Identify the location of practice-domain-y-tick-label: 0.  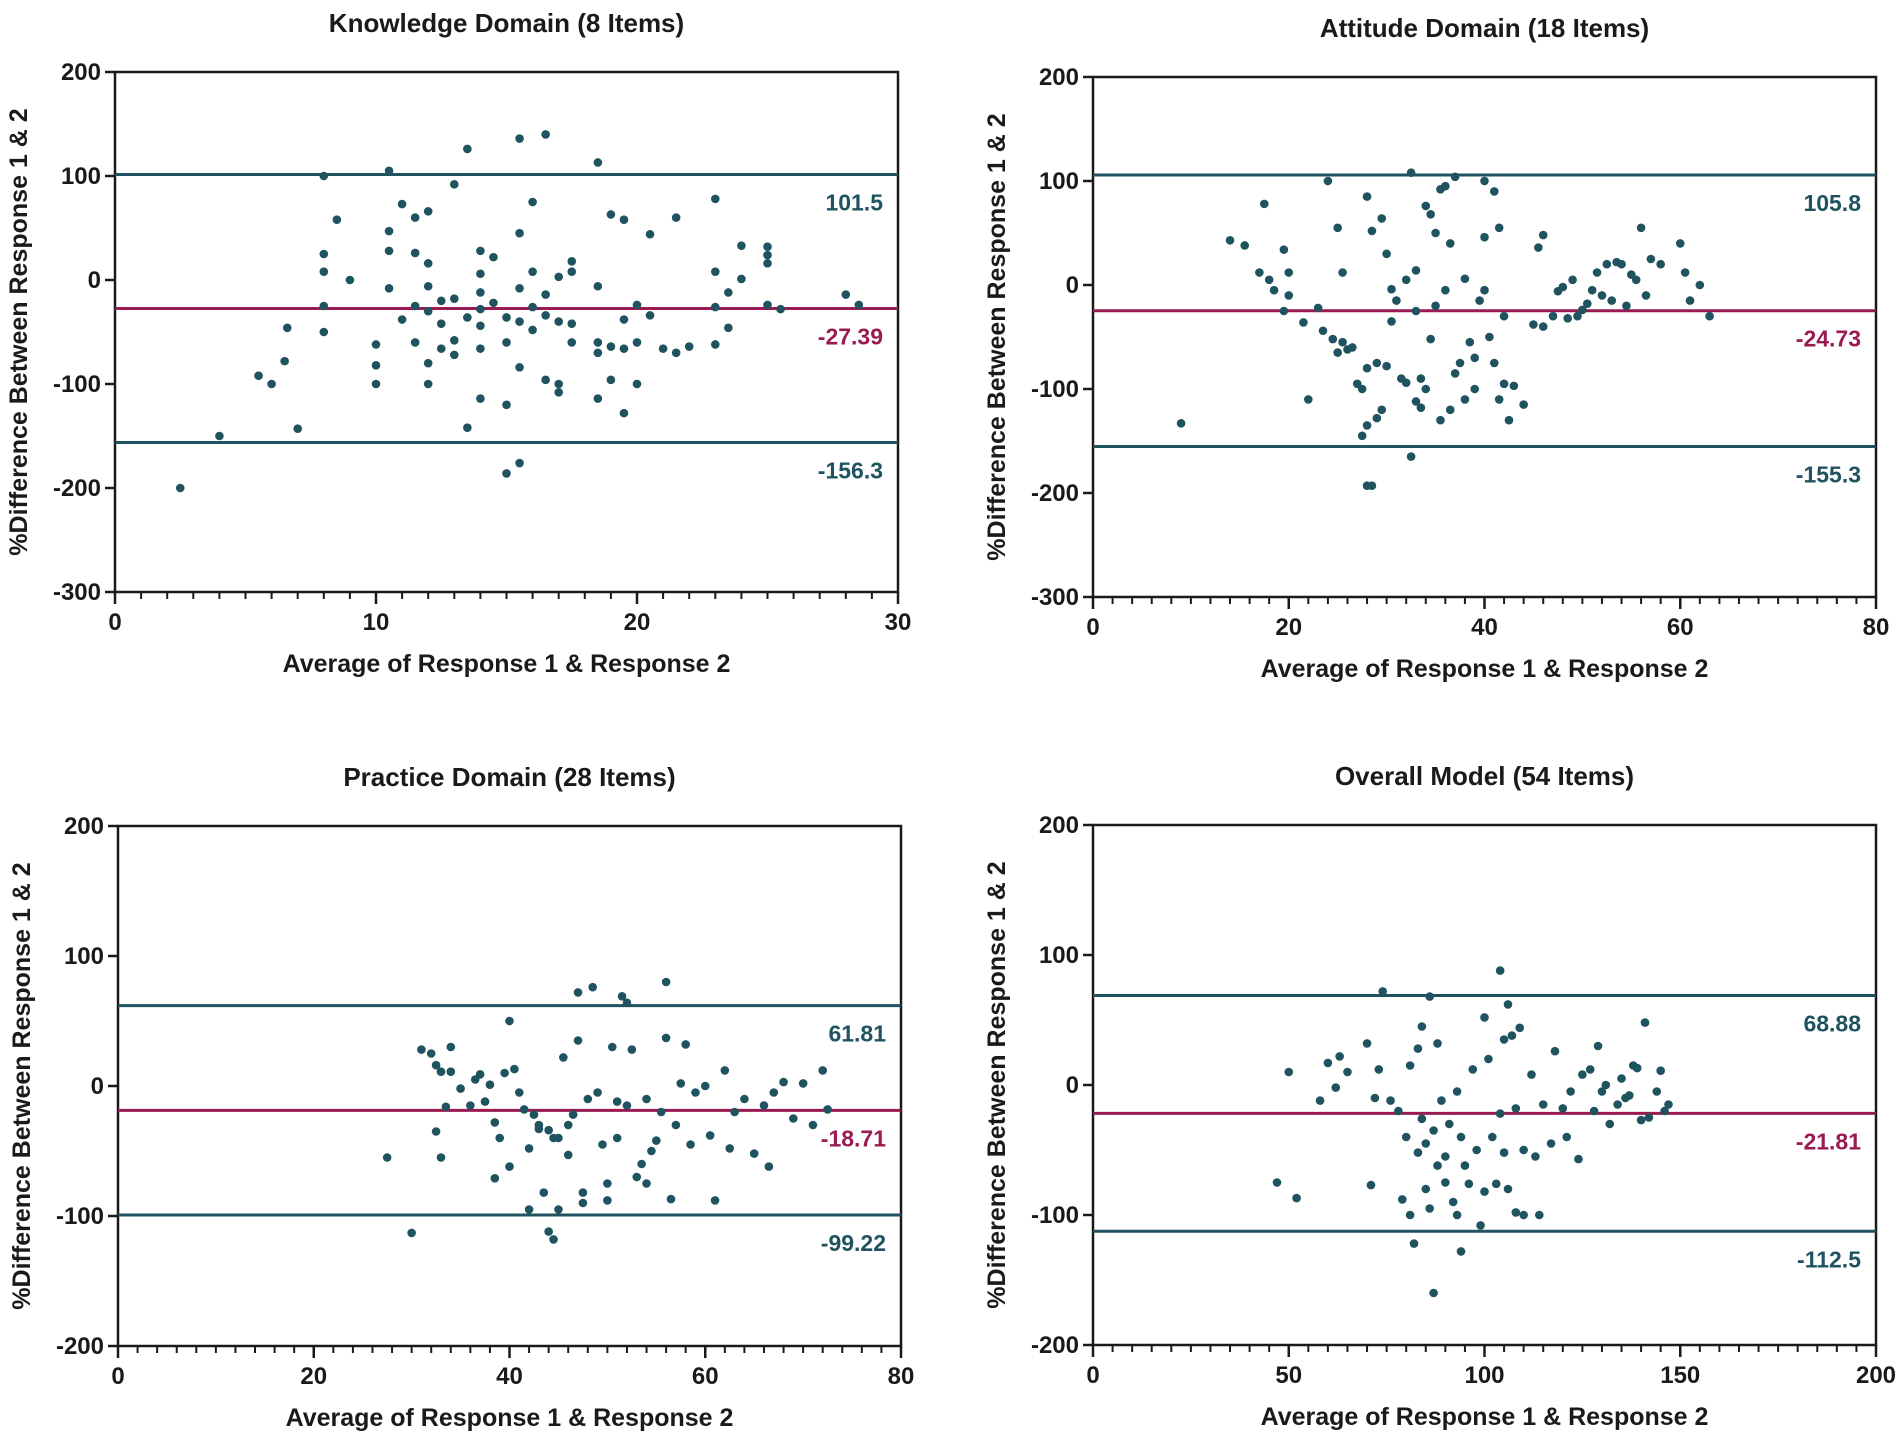
(97, 1086).